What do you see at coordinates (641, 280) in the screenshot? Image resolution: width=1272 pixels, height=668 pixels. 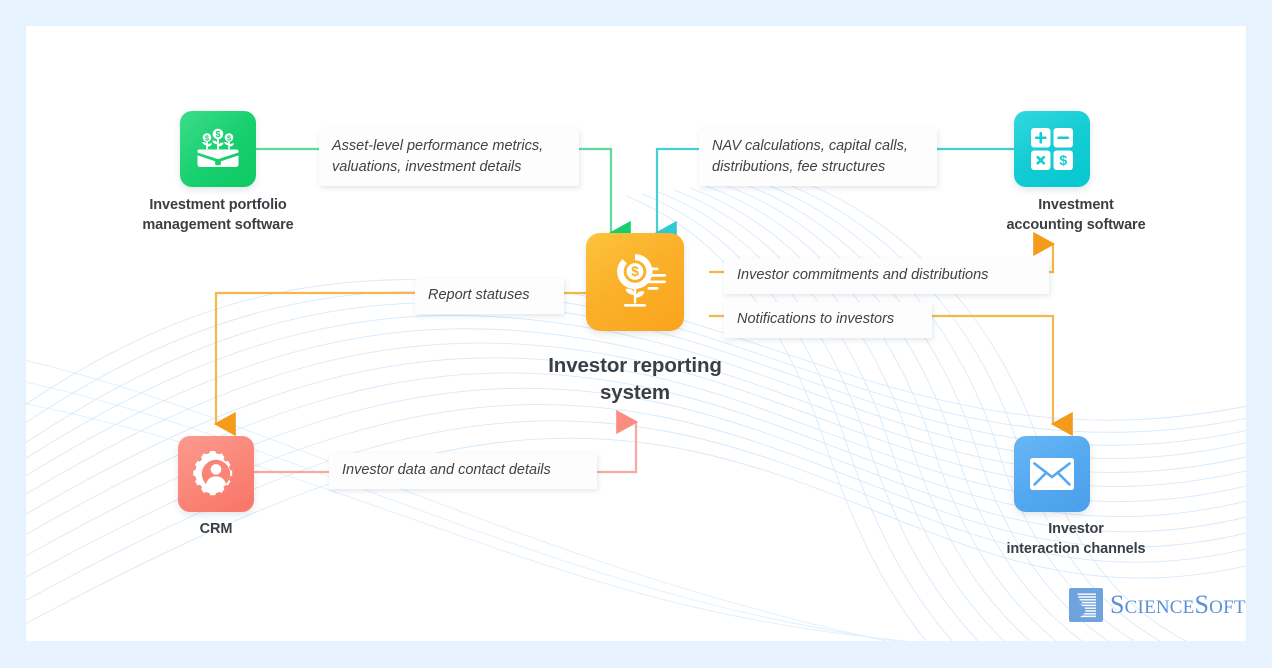 I see `pie-chart-money-plant-icon: $` at bounding box center [641, 280].